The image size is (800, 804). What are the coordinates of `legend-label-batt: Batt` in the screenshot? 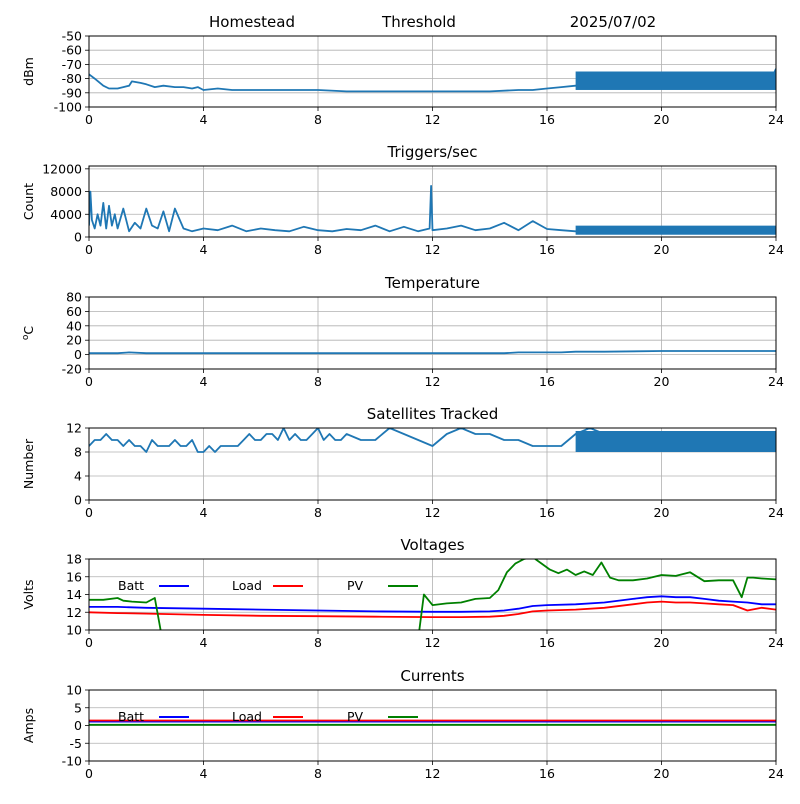 It's located at (131, 585).